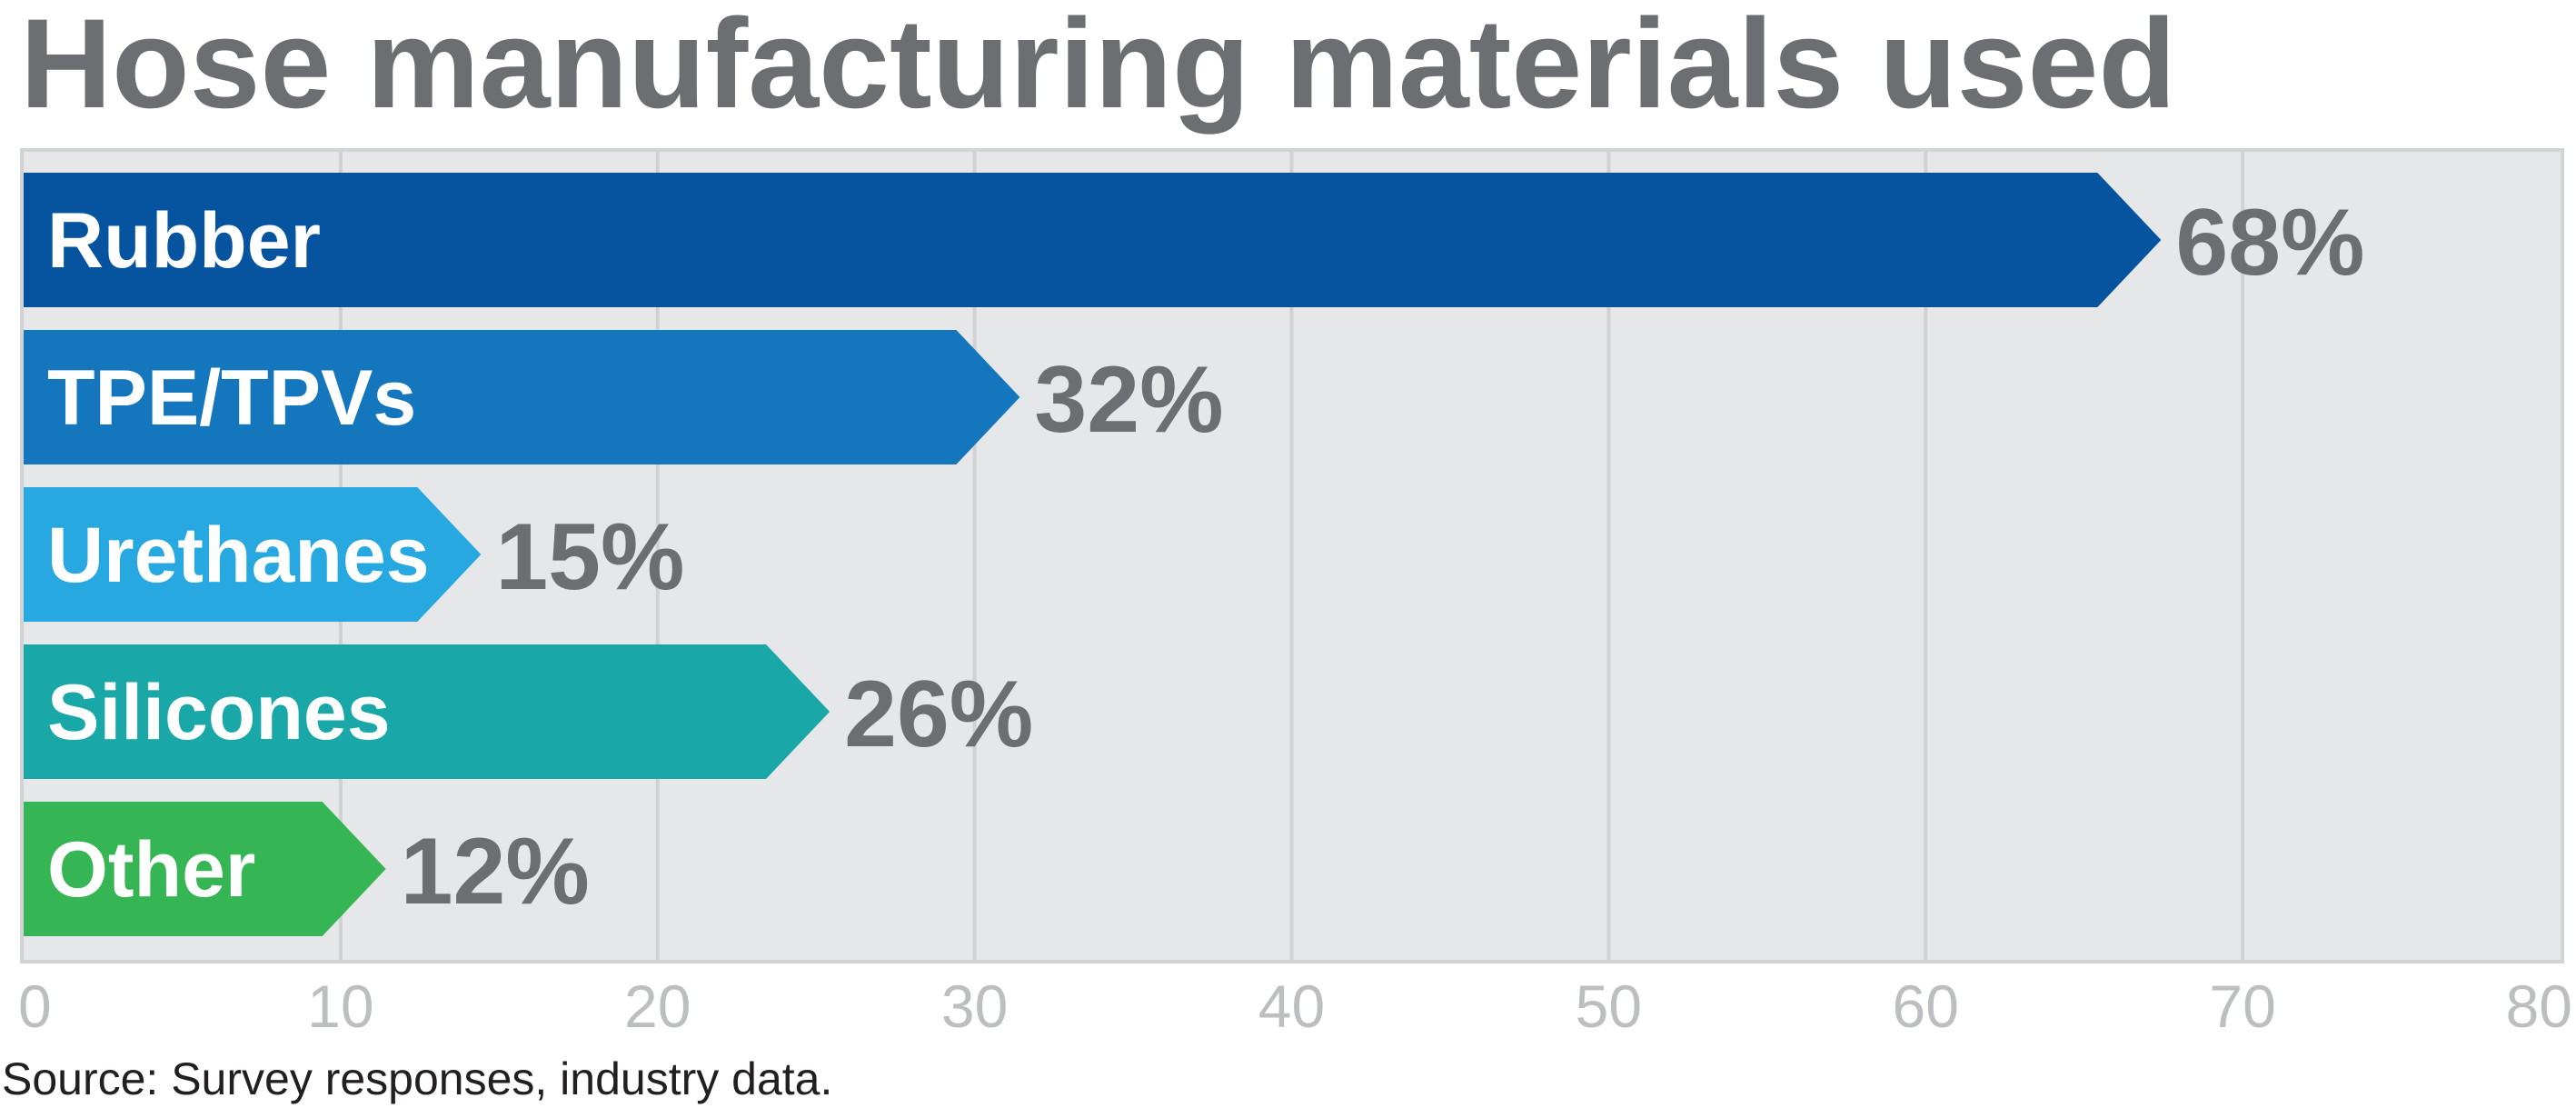 The image size is (2576, 1108). I want to click on bar-category-label: Urethanes, so click(239, 556).